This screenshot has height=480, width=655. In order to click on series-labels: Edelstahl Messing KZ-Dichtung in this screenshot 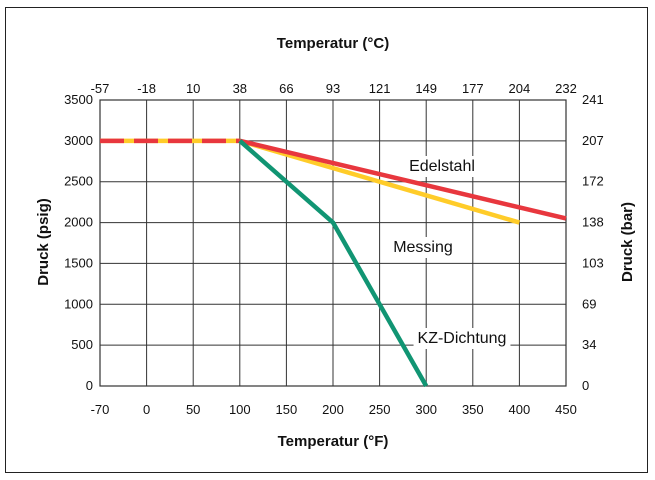, I will do `click(450, 252)`.